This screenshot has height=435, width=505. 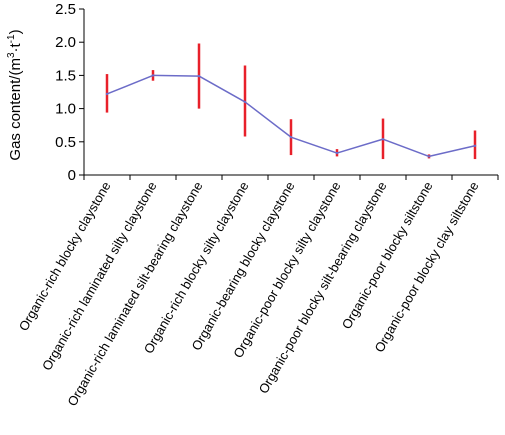 I want to click on y-tick-label: 0, so click(x=72, y=175).